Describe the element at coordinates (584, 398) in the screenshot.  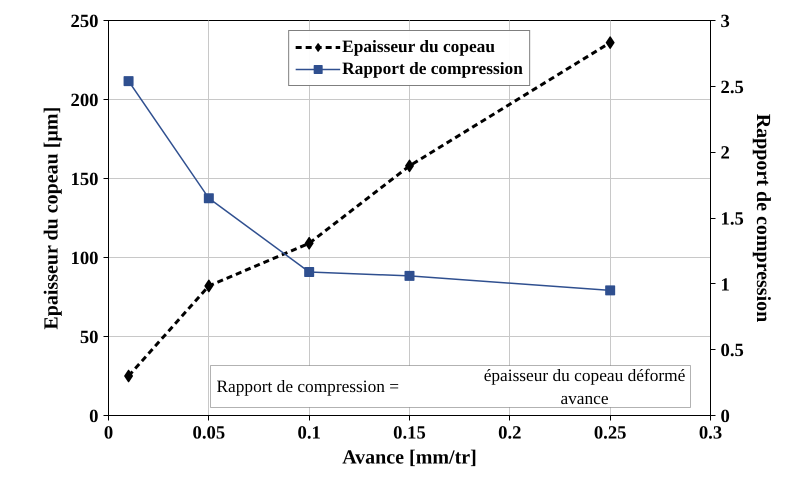
I see `annotation: avance` at that location.